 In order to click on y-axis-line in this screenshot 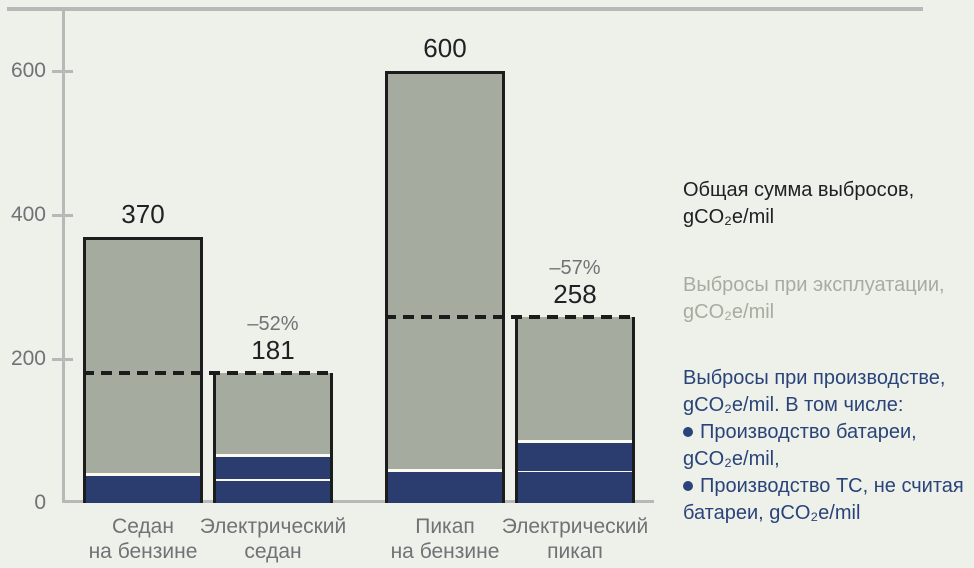, I will do `click(63, 256)`.